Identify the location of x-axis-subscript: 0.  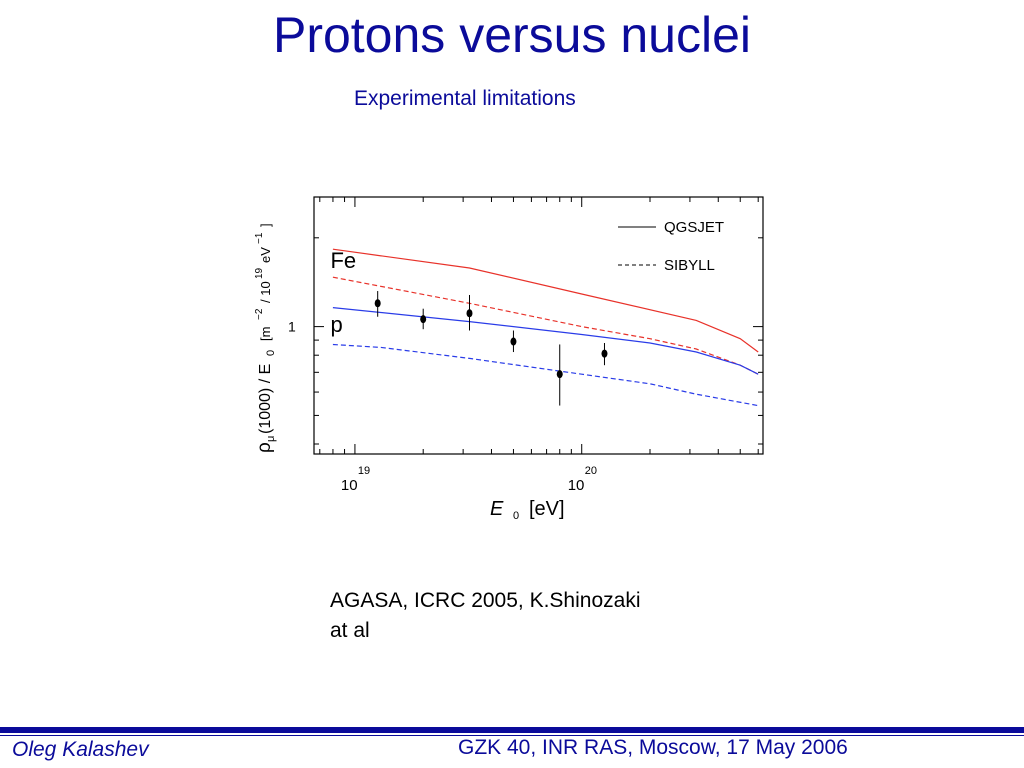
(516, 516).